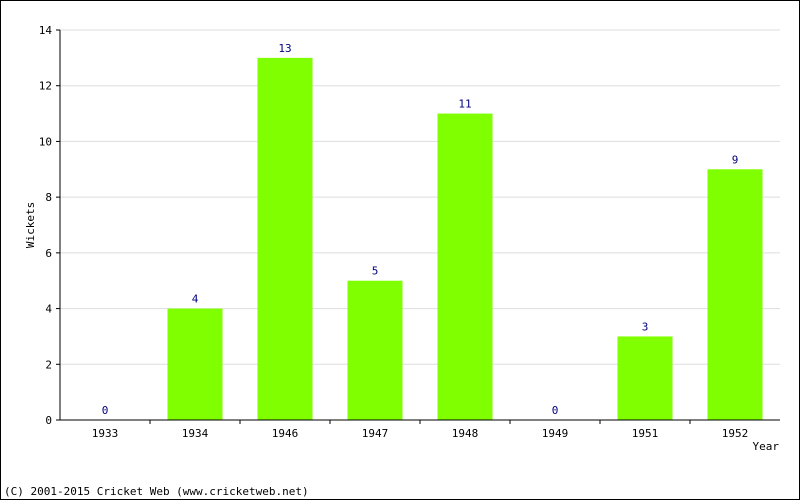 The image size is (800, 500). What do you see at coordinates (284, 48) in the screenshot?
I see `bar-value-label: 13` at bounding box center [284, 48].